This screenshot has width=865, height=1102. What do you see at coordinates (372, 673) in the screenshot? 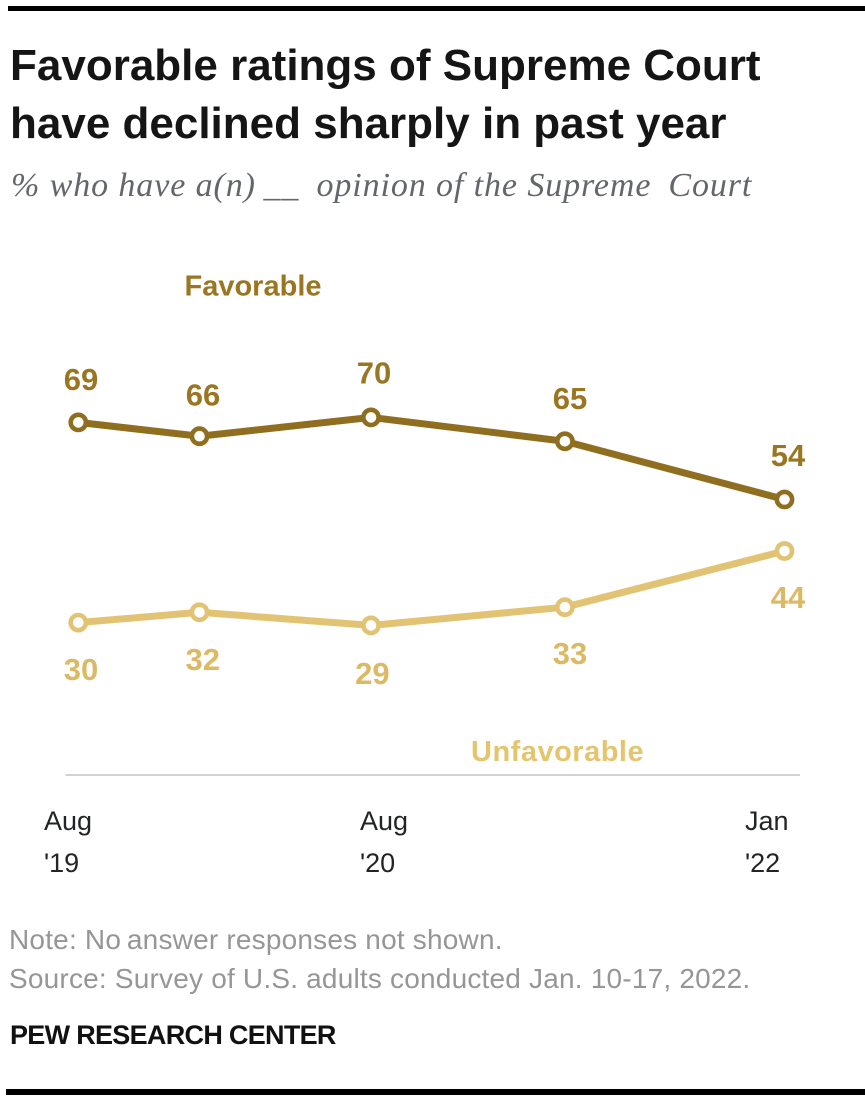
I see `svg-text: 29` at bounding box center [372, 673].